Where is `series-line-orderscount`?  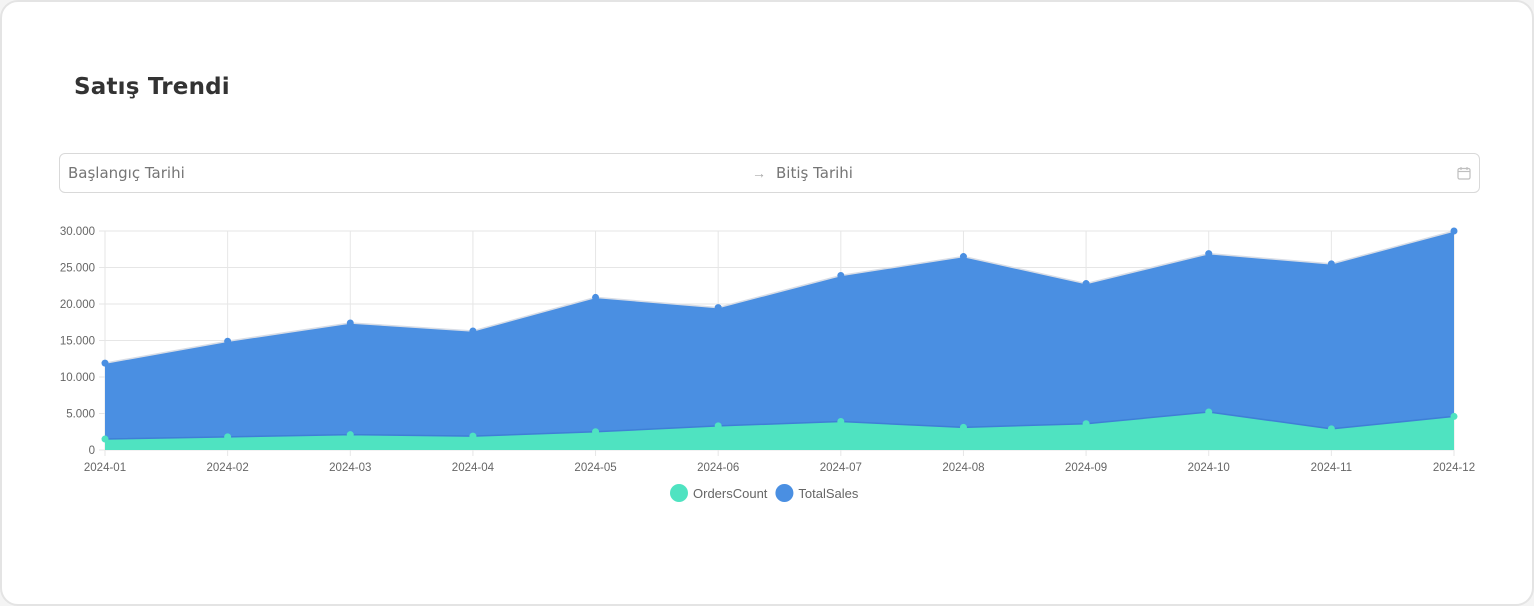
series-line-orderscount is located at coordinates (779, 425).